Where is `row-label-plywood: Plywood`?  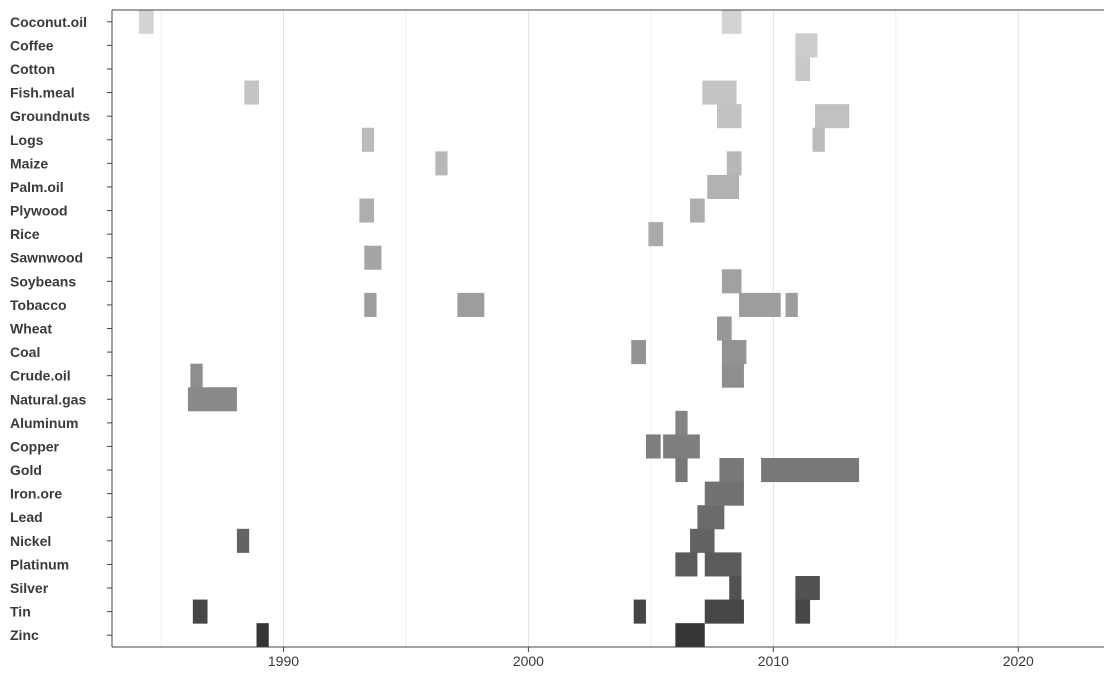
row-label-plywood: Plywood is located at coordinates (39, 211).